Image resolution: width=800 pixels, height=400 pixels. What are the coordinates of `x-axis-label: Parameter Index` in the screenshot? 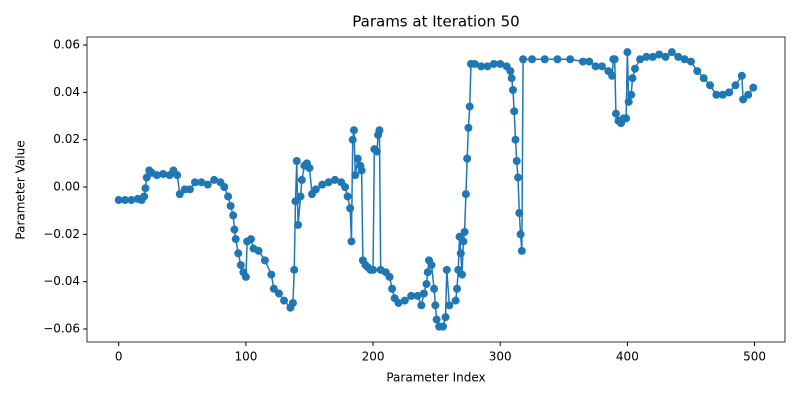 It's located at (435, 378).